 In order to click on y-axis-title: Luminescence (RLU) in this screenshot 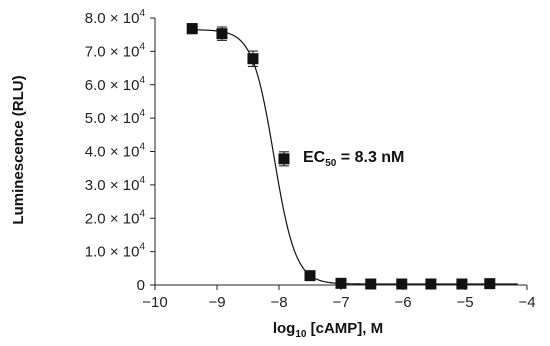, I will do `click(18, 149)`.